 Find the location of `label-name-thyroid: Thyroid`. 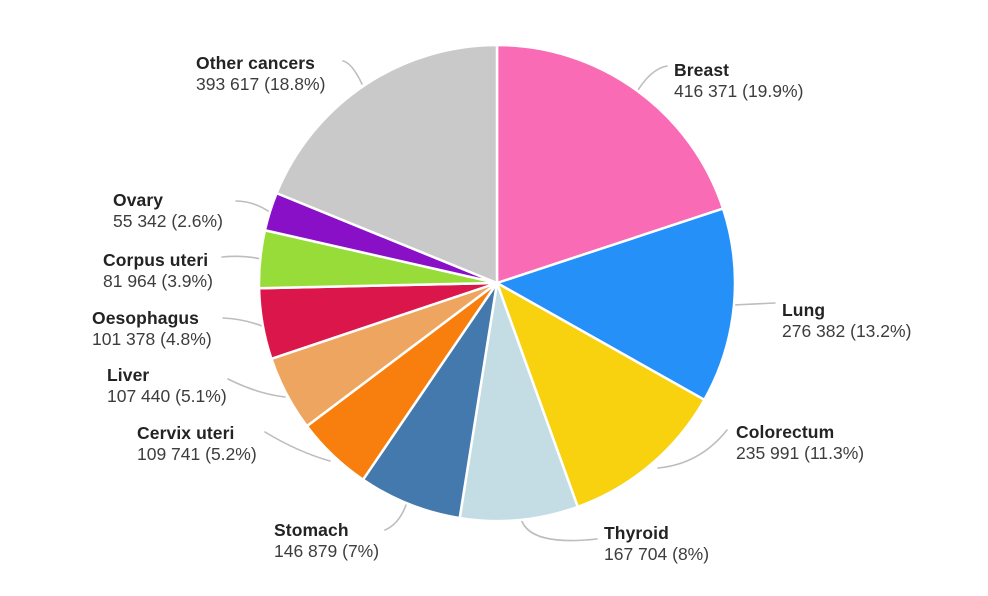

label-name-thyroid: Thyroid is located at coordinates (636, 533).